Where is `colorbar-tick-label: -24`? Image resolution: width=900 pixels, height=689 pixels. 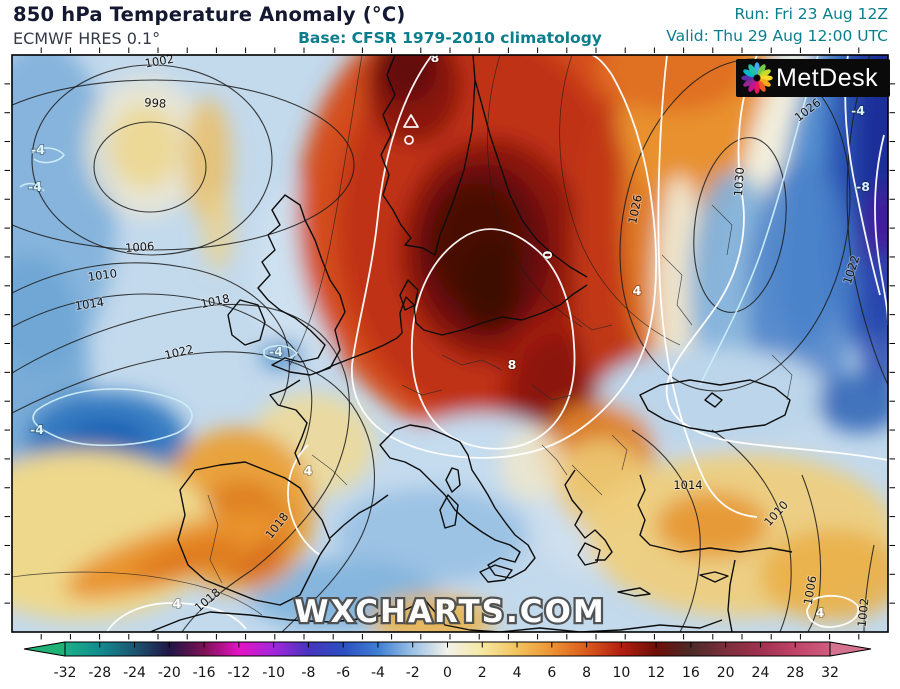 colorbar-tick-label: -24 is located at coordinates (134, 673).